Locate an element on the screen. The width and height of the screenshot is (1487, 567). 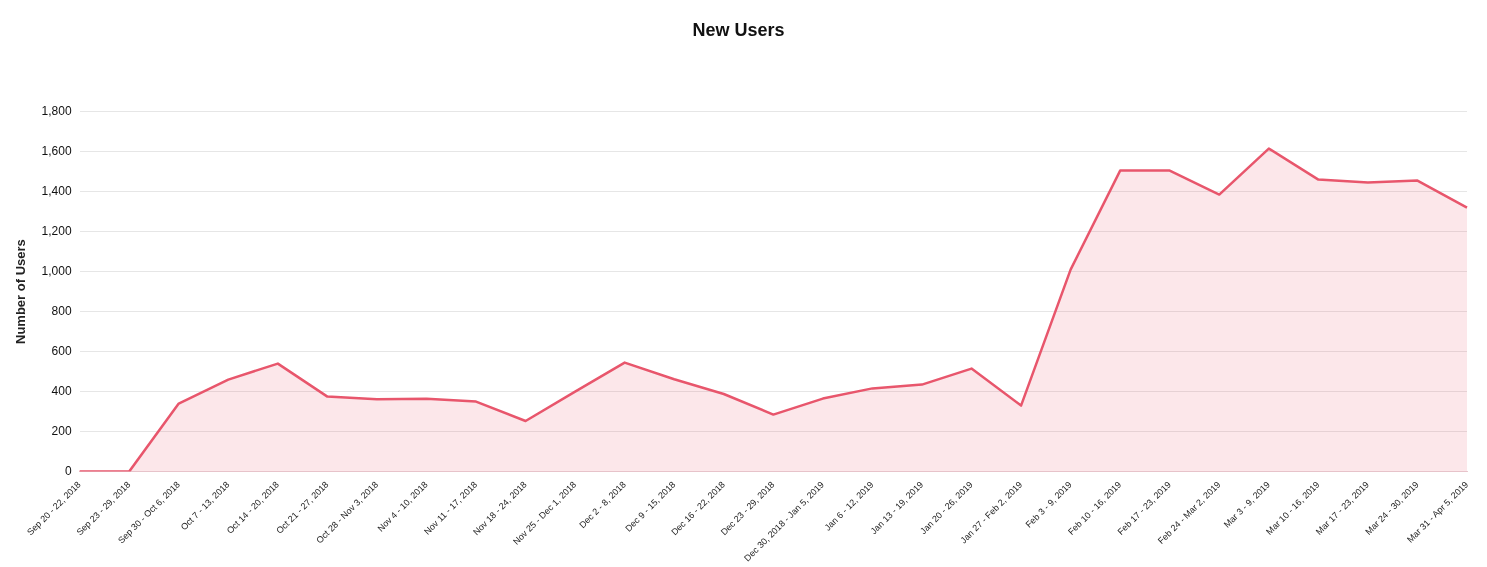
y-tick-label: 0 is located at coordinates (68, 470).